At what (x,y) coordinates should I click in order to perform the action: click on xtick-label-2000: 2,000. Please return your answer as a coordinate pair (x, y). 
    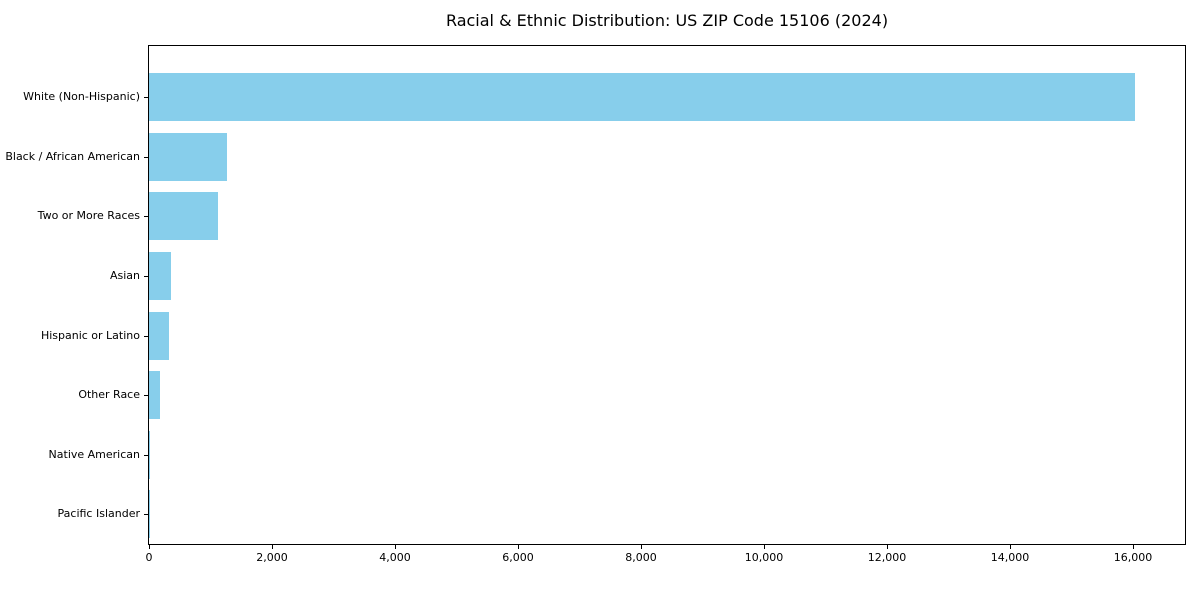
    Looking at the image, I should click on (272, 557).